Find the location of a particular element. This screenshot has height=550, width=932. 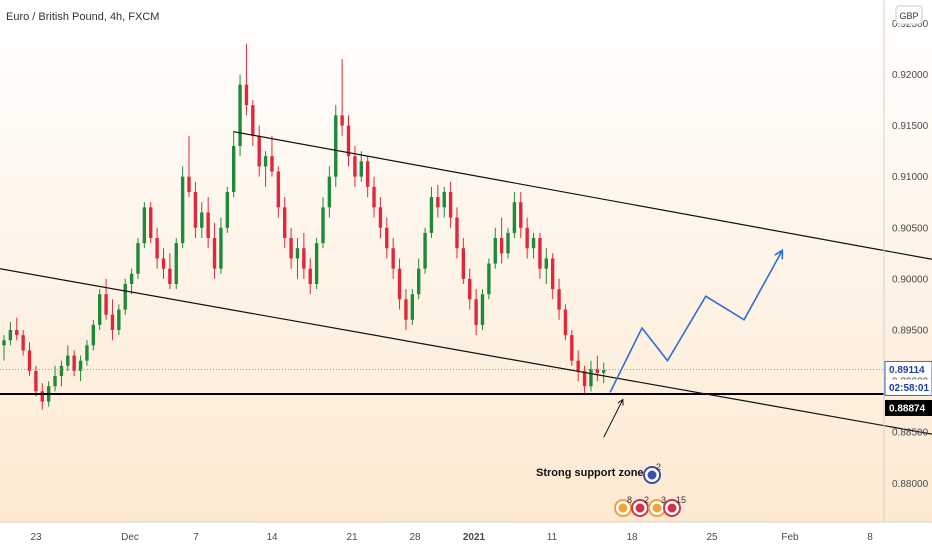

event-count: 15 is located at coordinates (681, 500).